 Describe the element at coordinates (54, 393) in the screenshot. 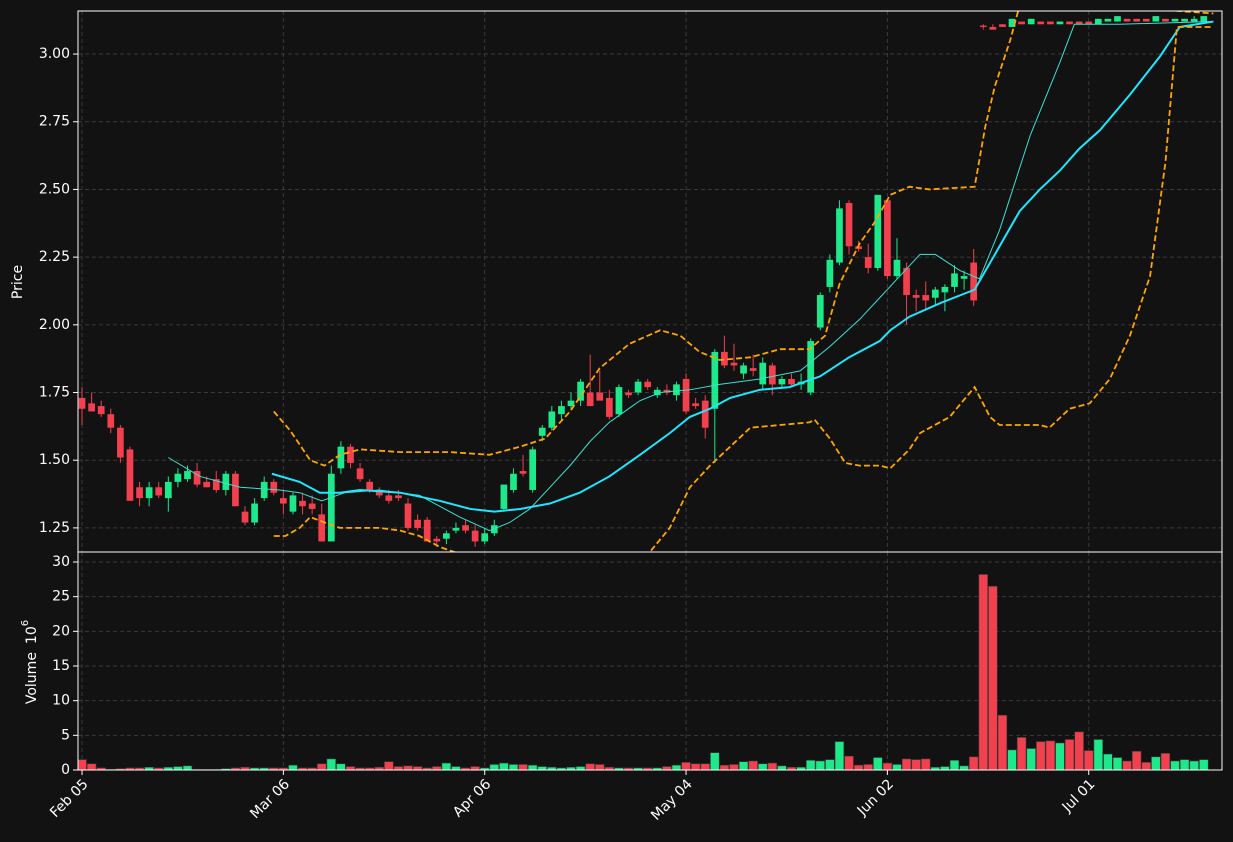

I see `y-tick-label: 1.75` at that location.